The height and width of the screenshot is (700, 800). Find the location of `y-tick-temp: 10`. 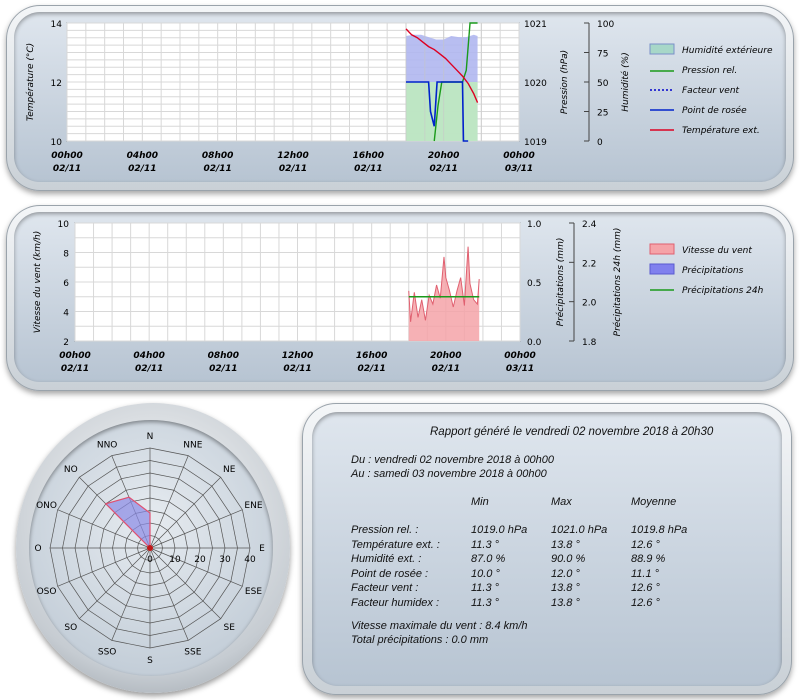

y-tick-temp: 10 is located at coordinates (57, 143).